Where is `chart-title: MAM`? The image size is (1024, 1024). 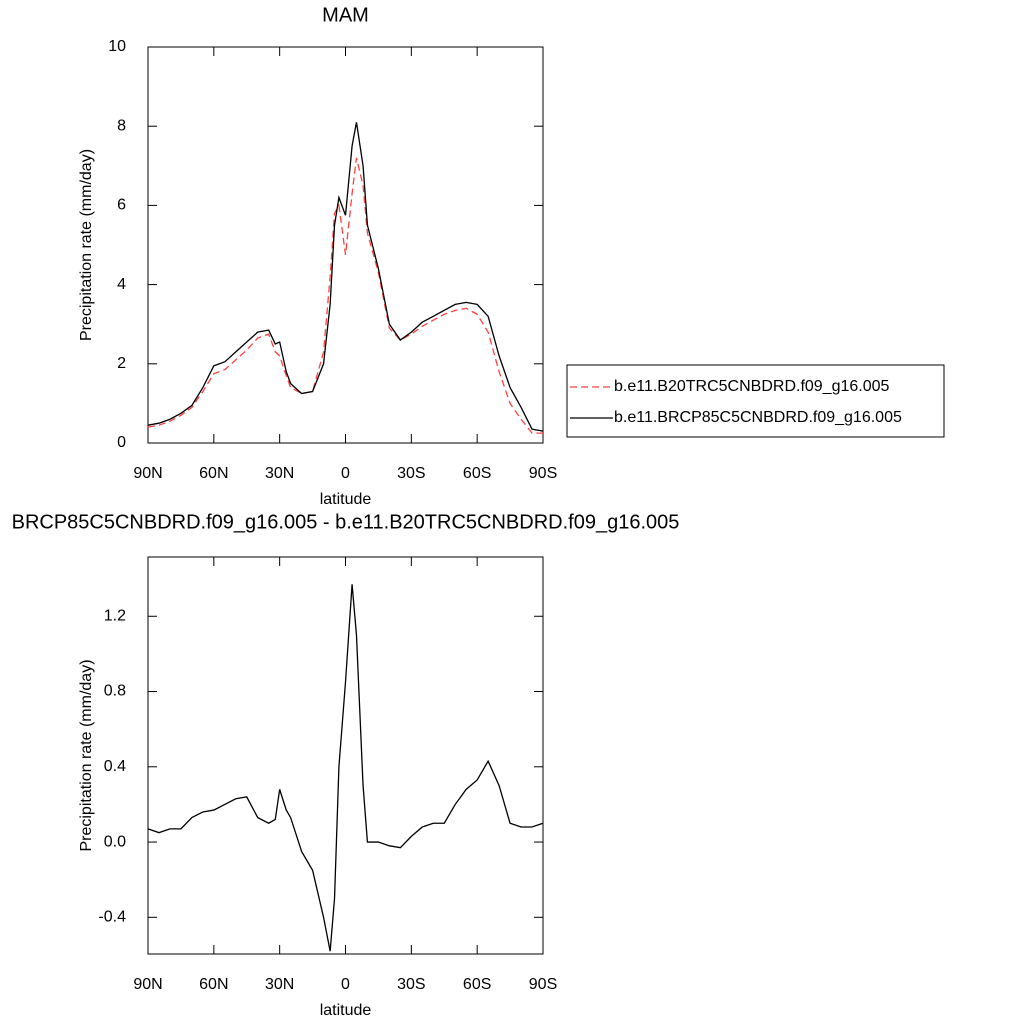
chart-title: MAM is located at coordinates (345, 15).